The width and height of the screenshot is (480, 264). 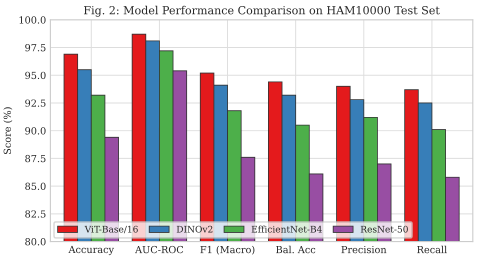 What do you see at coordinates (35, 131) in the screenshot?
I see `y-tick-label: 90.0` at bounding box center [35, 131].